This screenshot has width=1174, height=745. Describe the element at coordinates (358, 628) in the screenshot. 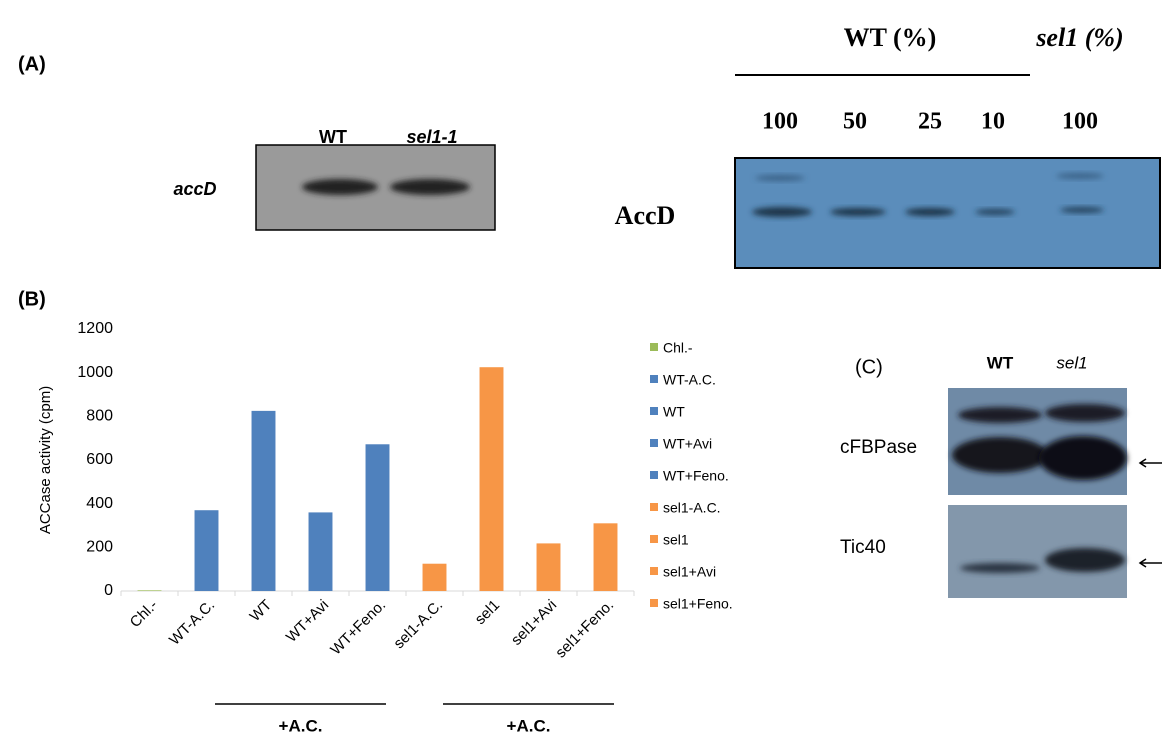

I see `x-tick-label: WT+Feno.` at that location.